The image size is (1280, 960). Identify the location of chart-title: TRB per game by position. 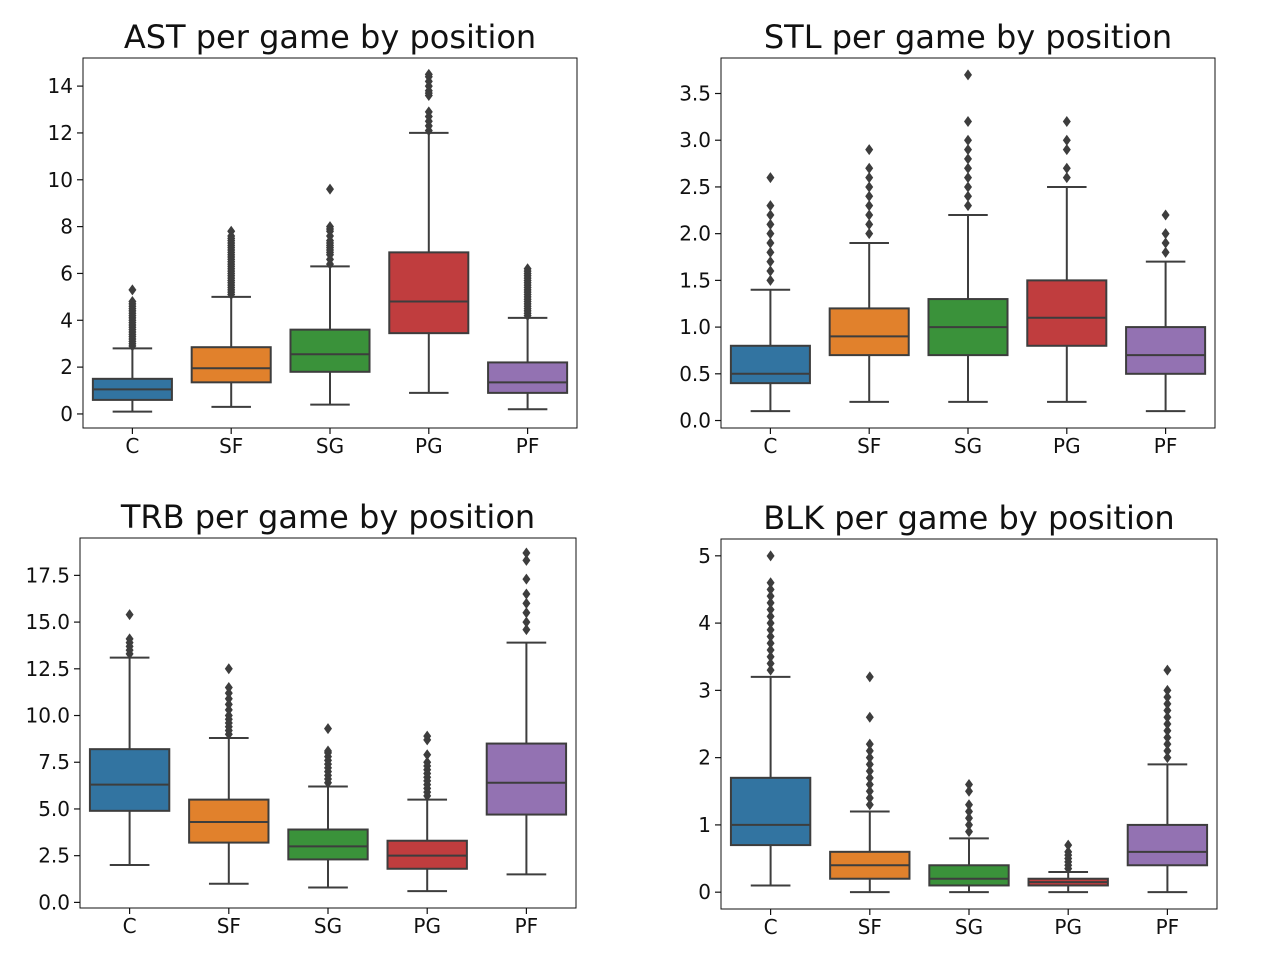
(327, 517).